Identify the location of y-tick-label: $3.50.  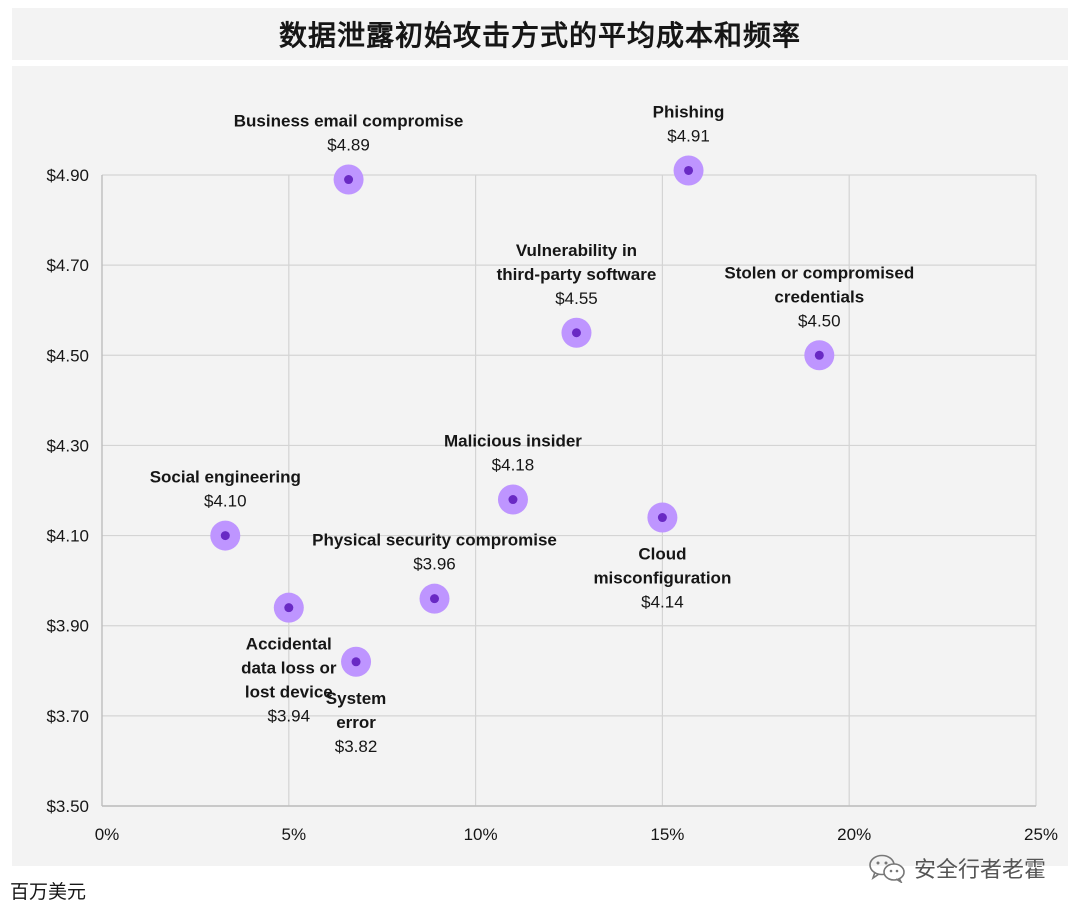
(67, 806).